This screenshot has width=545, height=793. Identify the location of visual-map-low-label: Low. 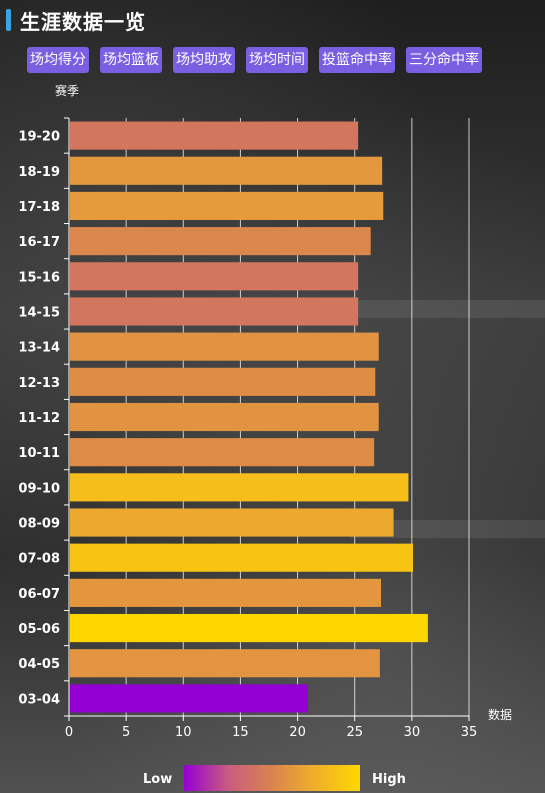
(157, 779).